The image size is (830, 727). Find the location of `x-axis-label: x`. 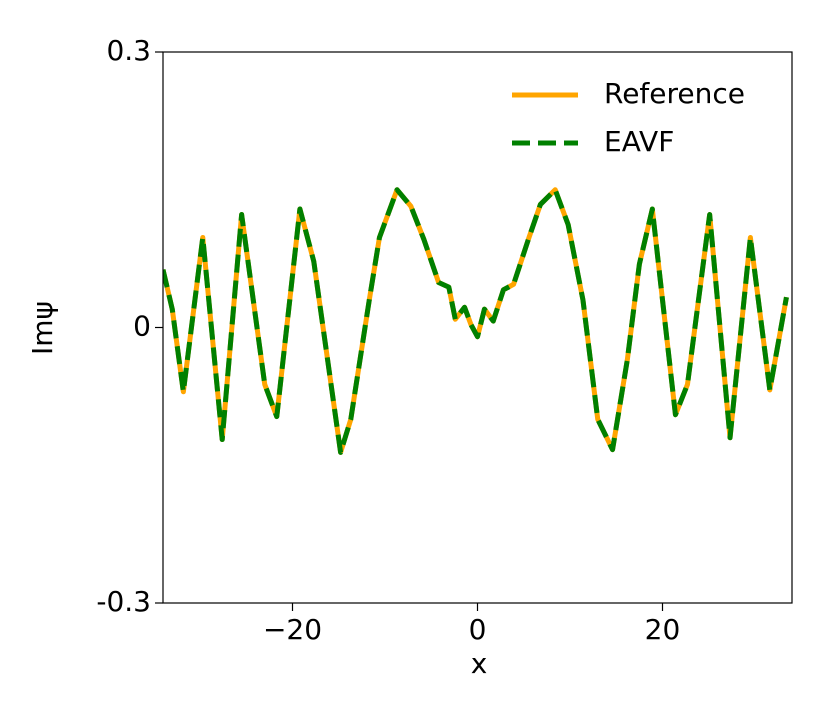

x-axis-label: x is located at coordinates (479, 663).